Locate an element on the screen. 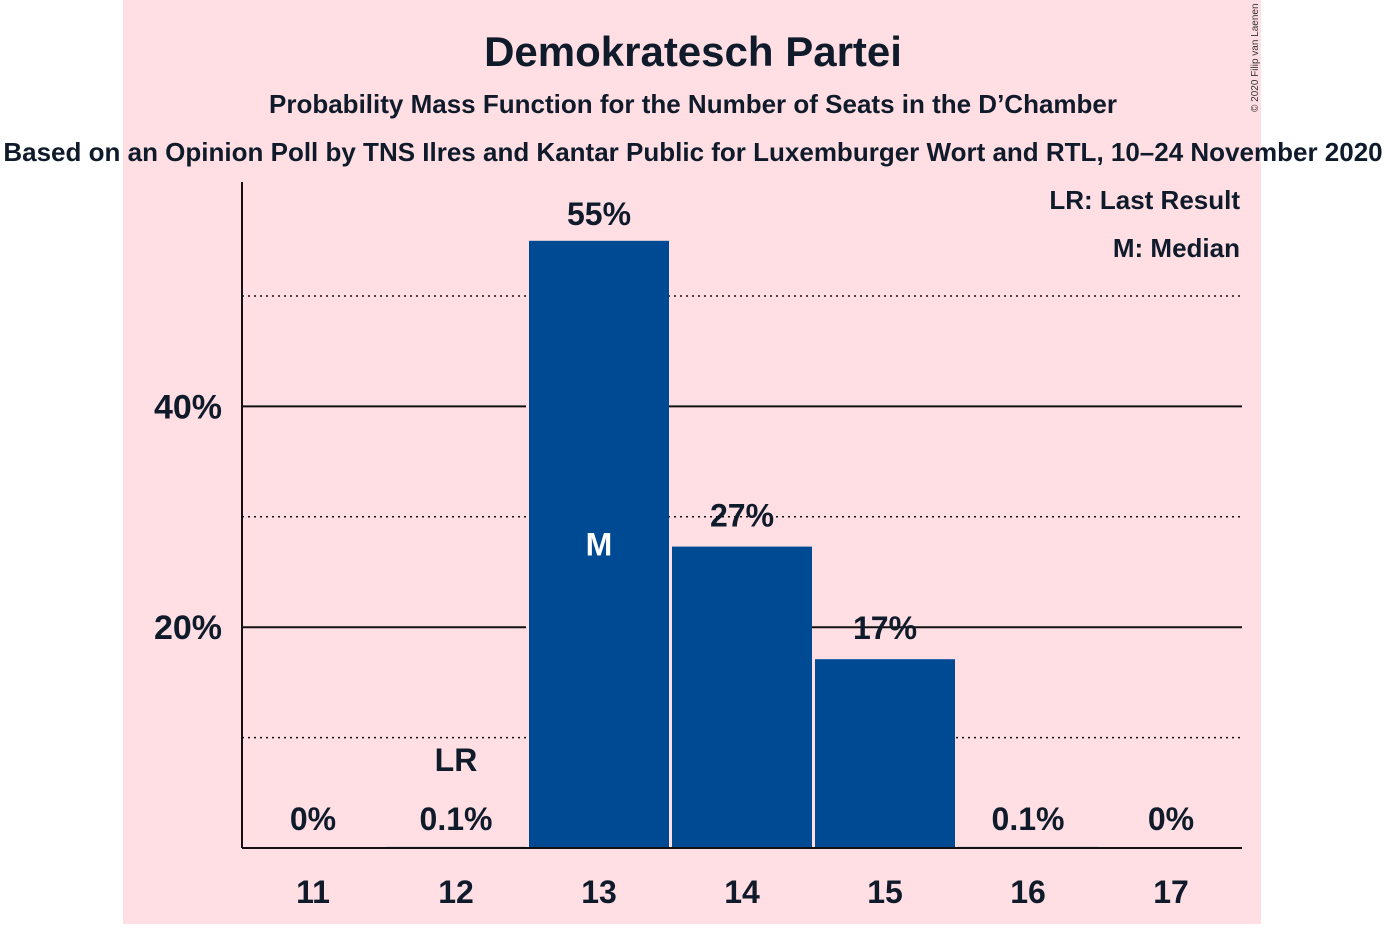  last-result-marker: LR is located at coordinates (456, 760).